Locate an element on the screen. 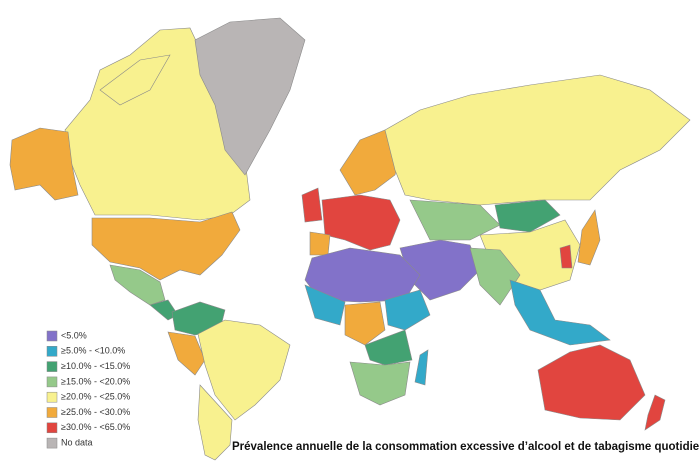  legend-label: ≥15.0% - <20.0% is located at coordinates (95, 381).